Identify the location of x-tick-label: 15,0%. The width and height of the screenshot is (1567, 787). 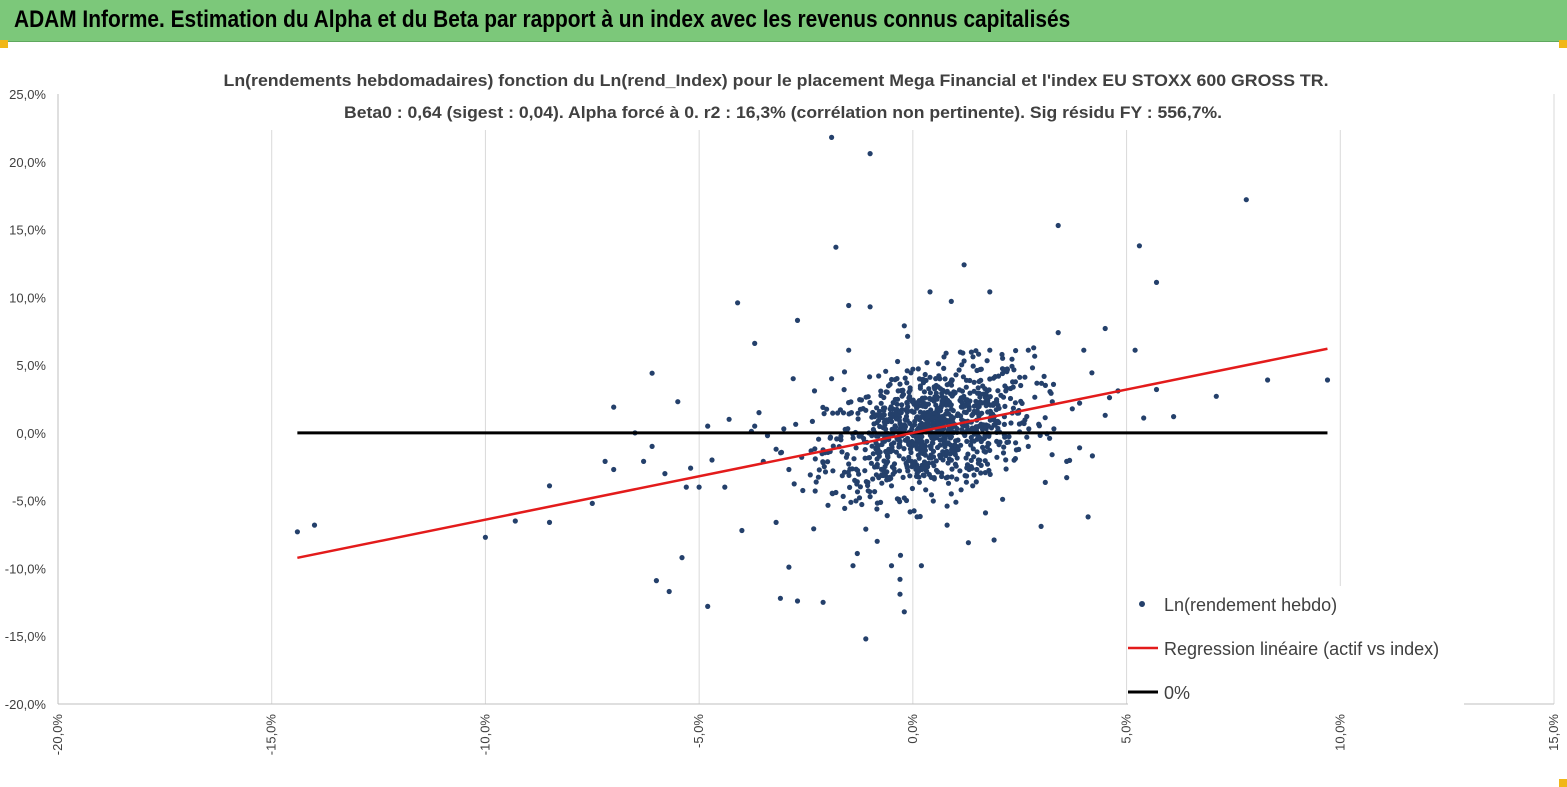
(1553, 732).